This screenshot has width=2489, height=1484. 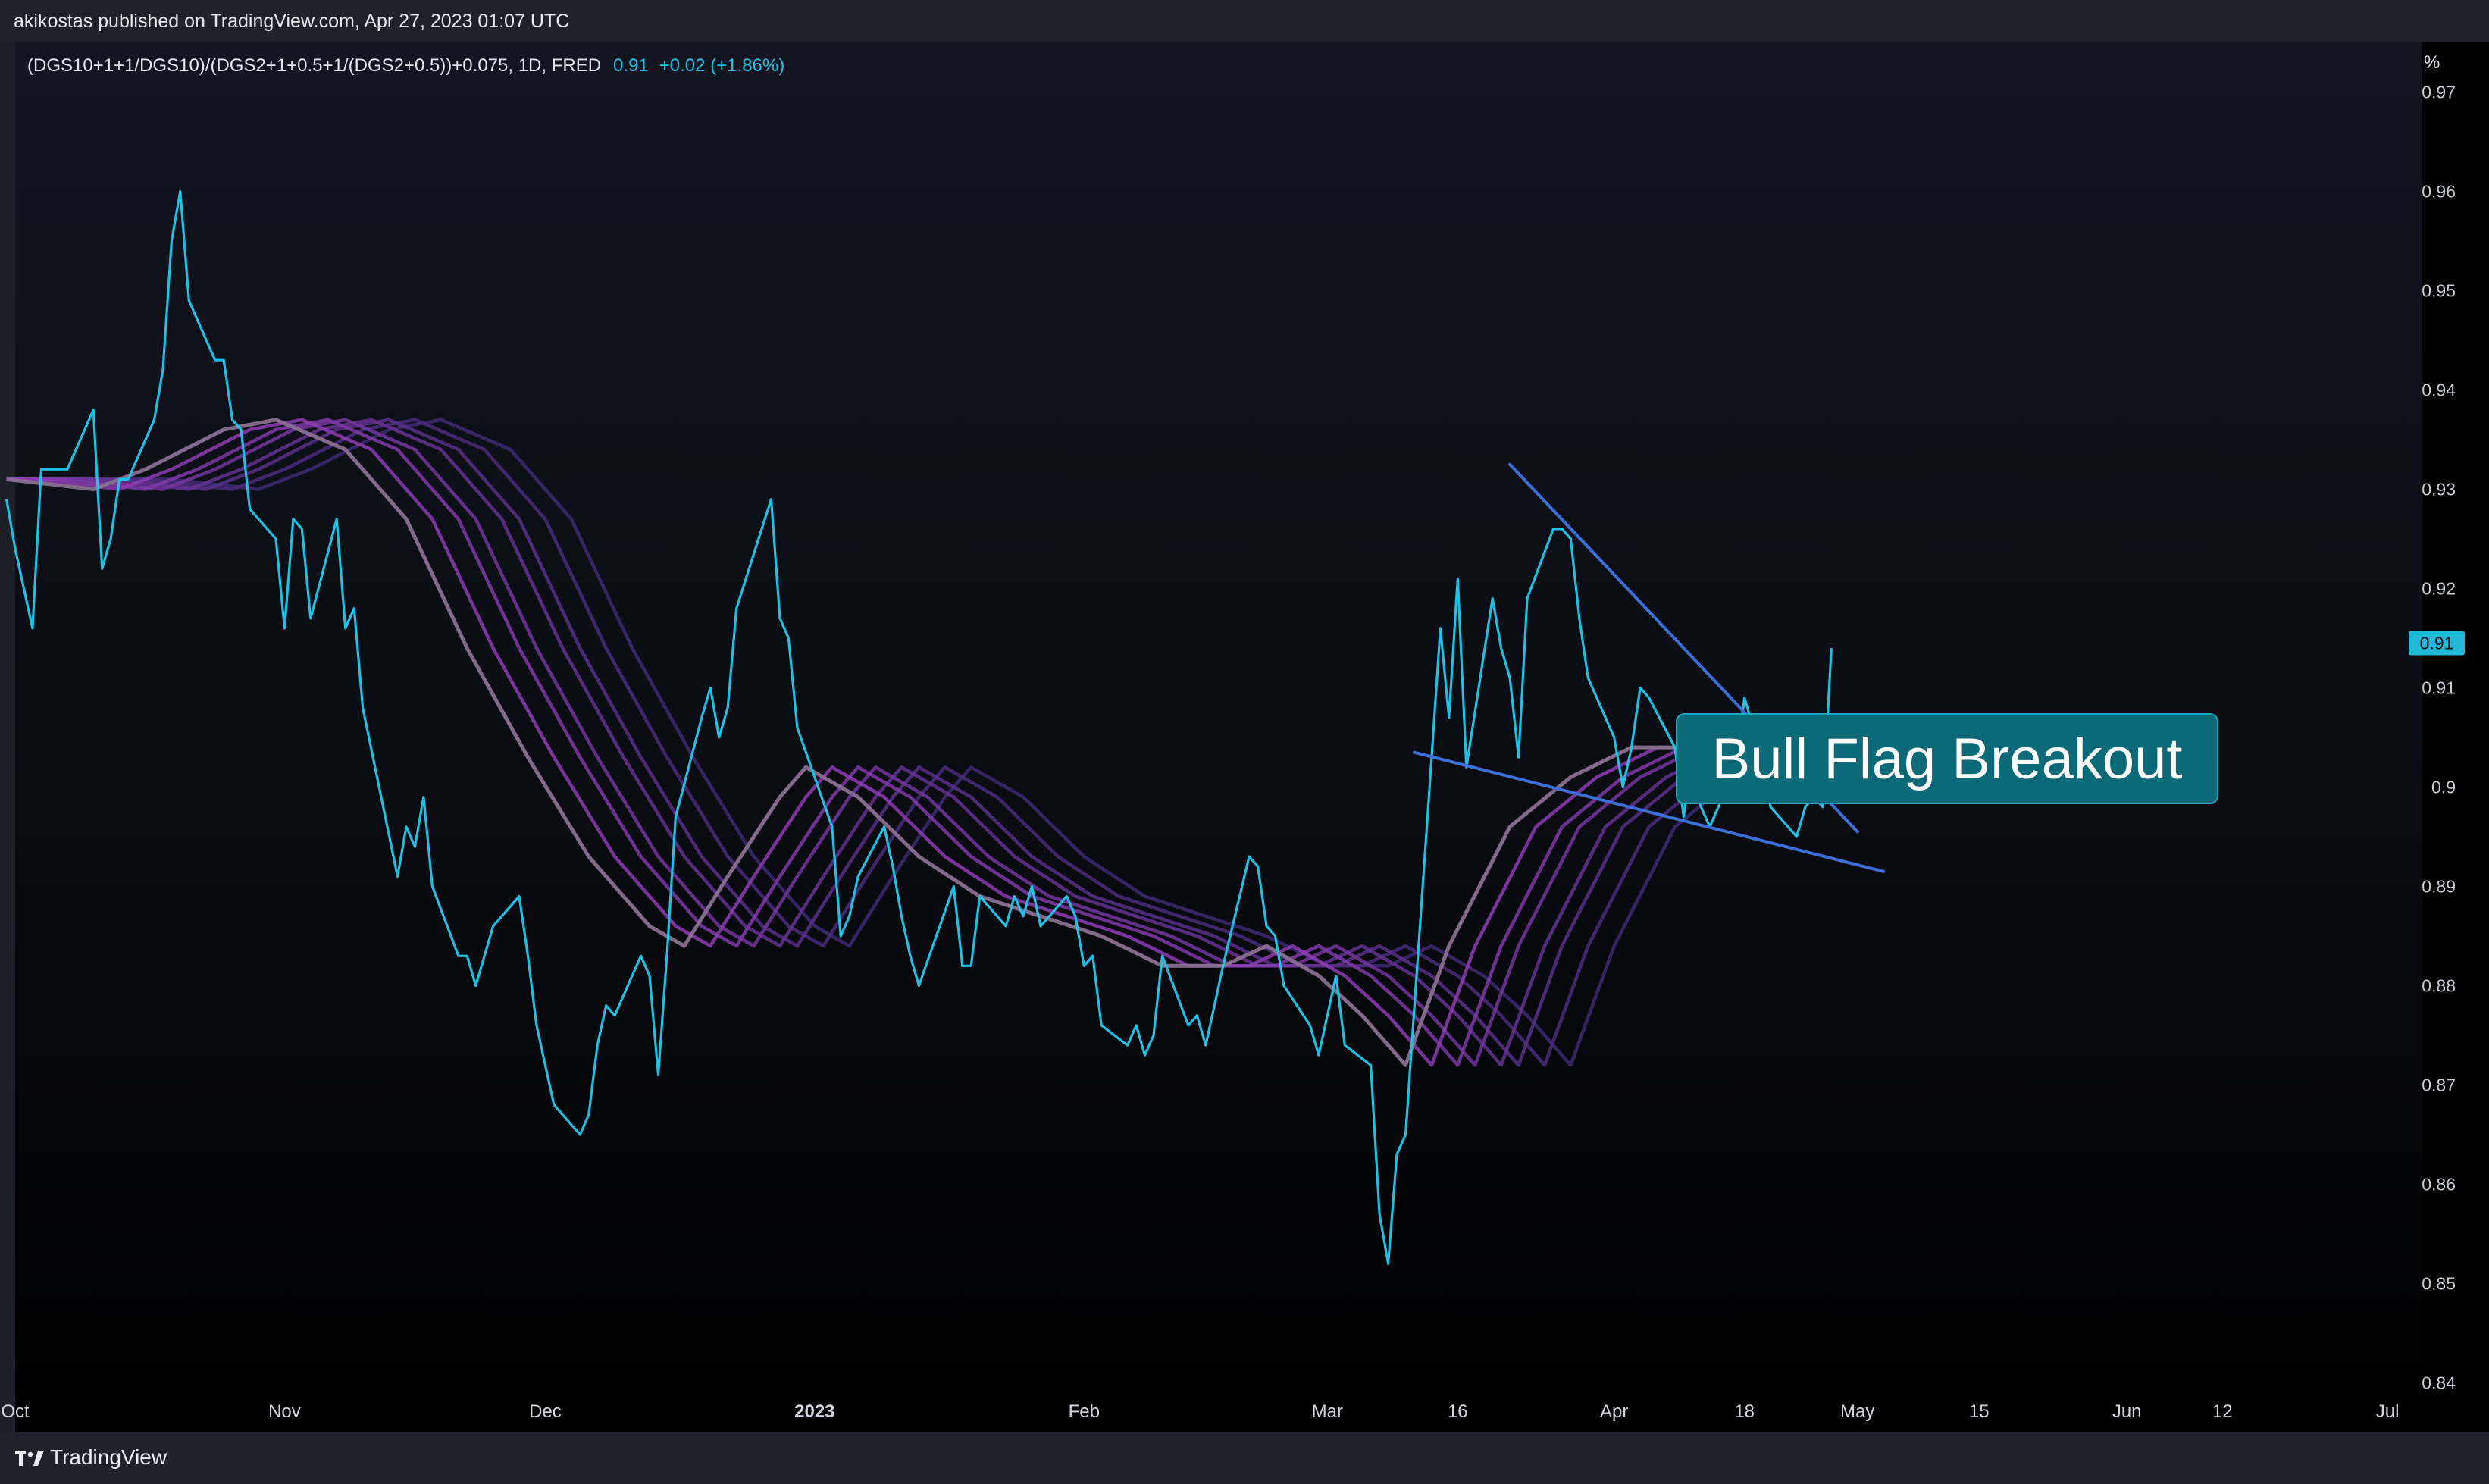 What do you see at coordinates (284, 1412) in the screenshot?
I see `x-tick-label: Nov` at bounding box center [284, 1412].